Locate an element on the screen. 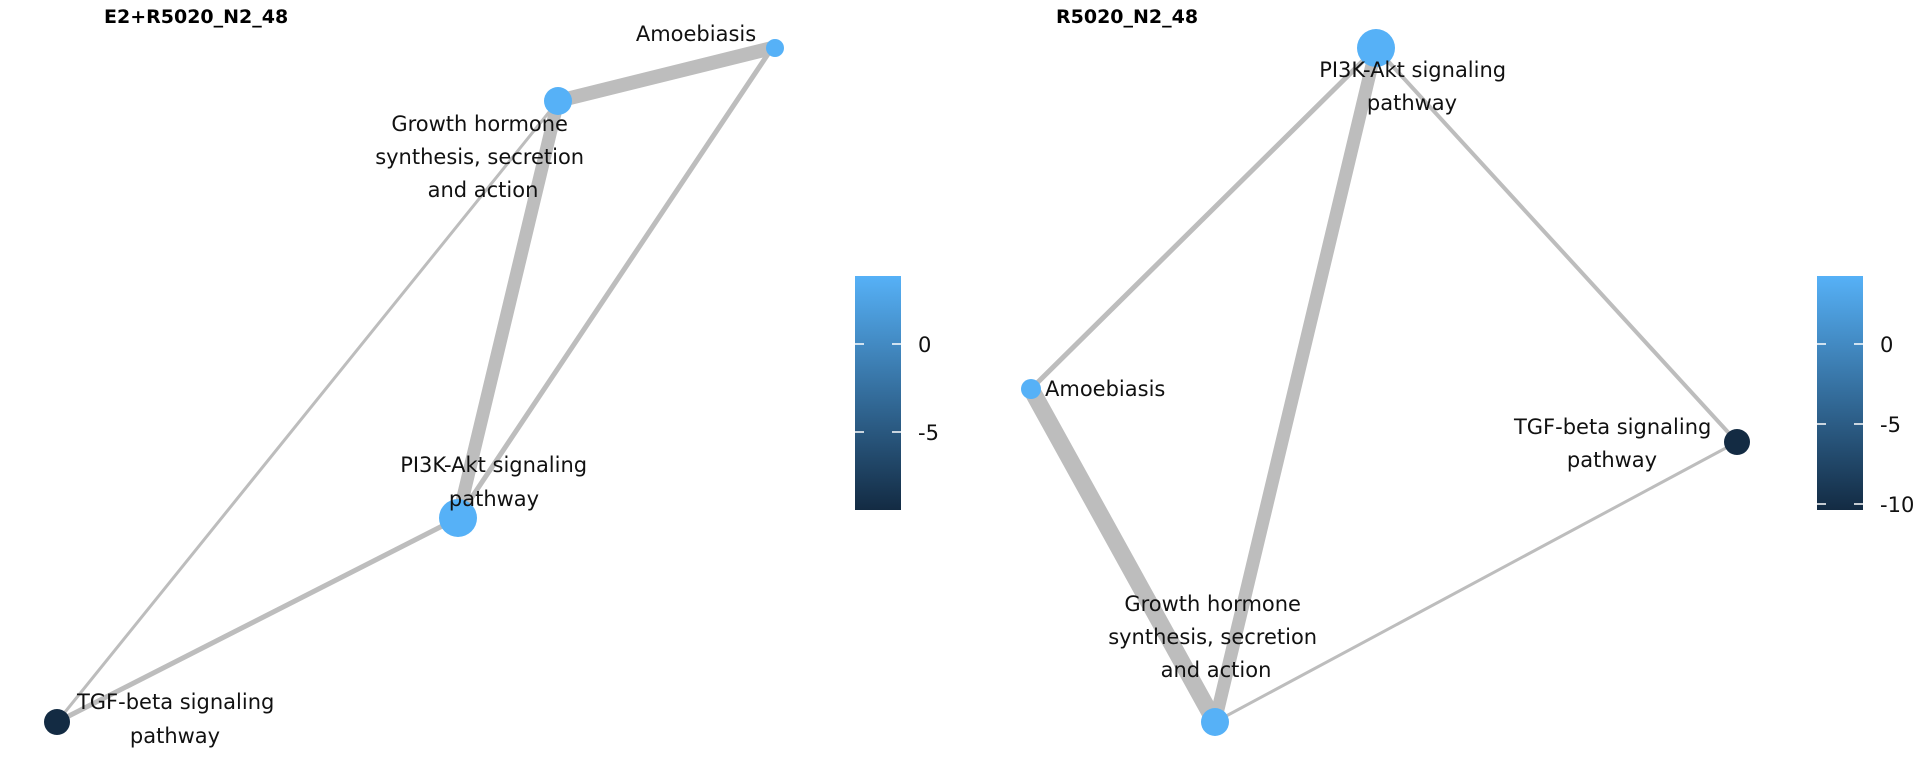 This screenshot has height=768, width=1920. edge-tgf-growth is located at coordinates (1476, 582).